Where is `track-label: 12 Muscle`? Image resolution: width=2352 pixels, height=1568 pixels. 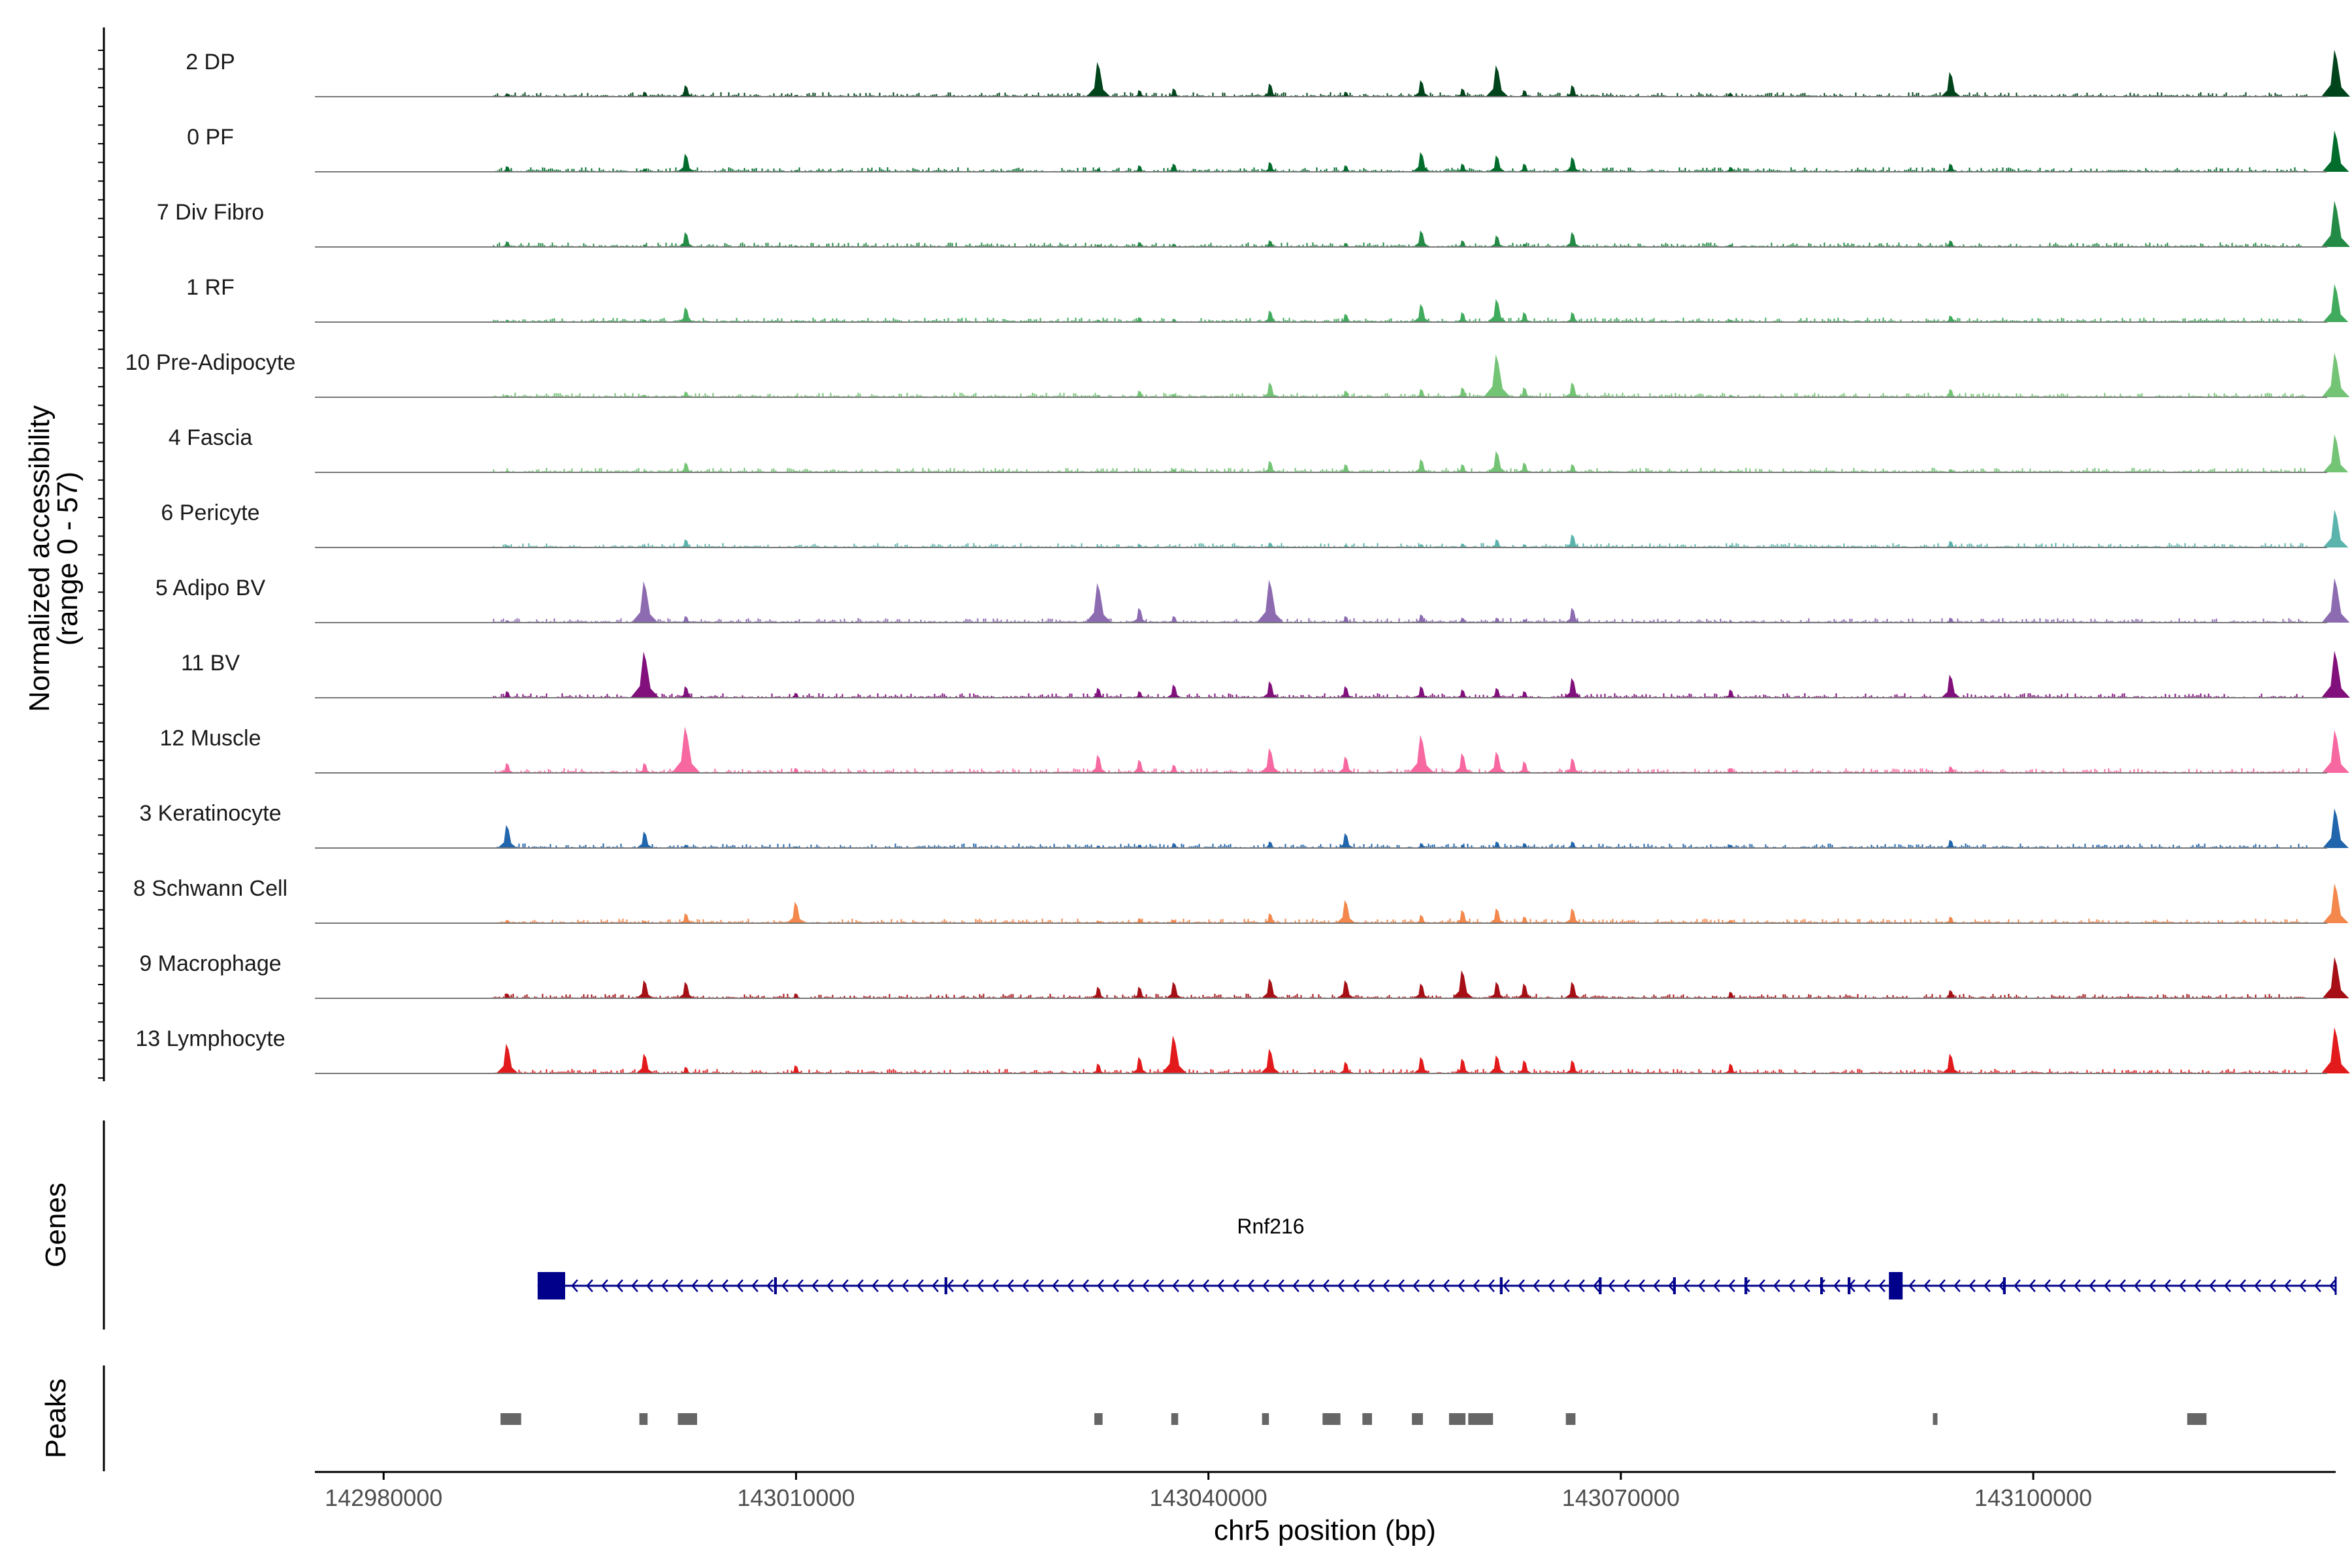
track-label: 12 Muscle is located at coordinates (210, 738).